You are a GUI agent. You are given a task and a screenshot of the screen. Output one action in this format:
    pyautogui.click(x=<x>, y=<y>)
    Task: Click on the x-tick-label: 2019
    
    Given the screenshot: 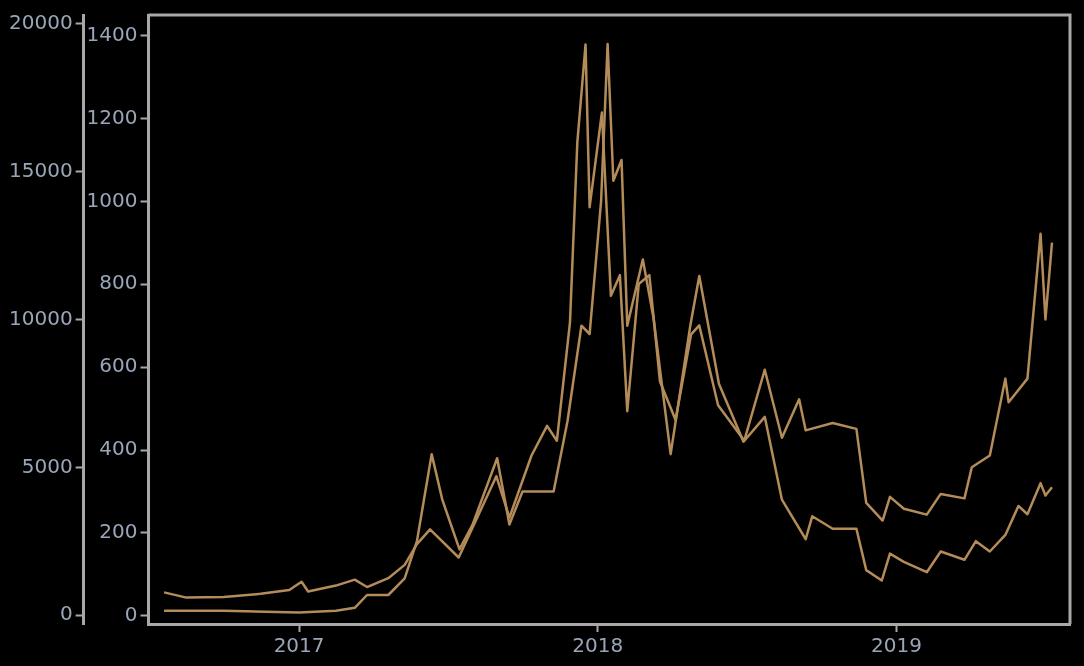 What is the action you would take?
    pyautogui.click(x=896, y=645)
    